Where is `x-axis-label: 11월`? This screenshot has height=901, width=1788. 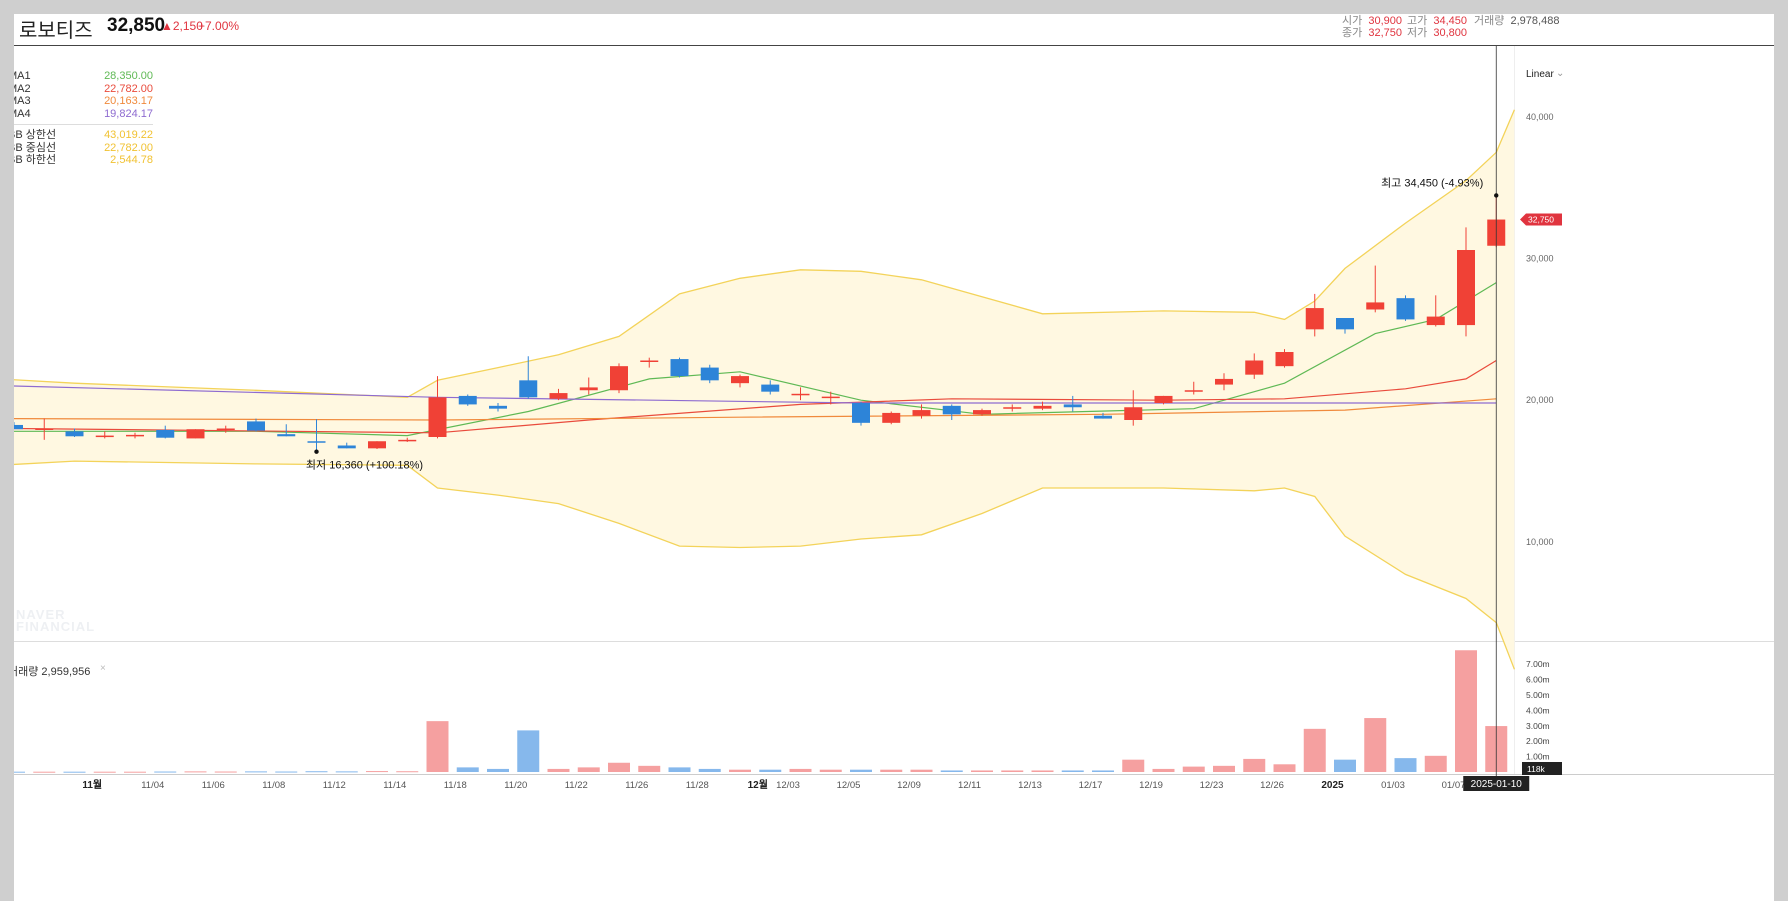
x-axis-label: 11월 is located at coordinates (92, 785).